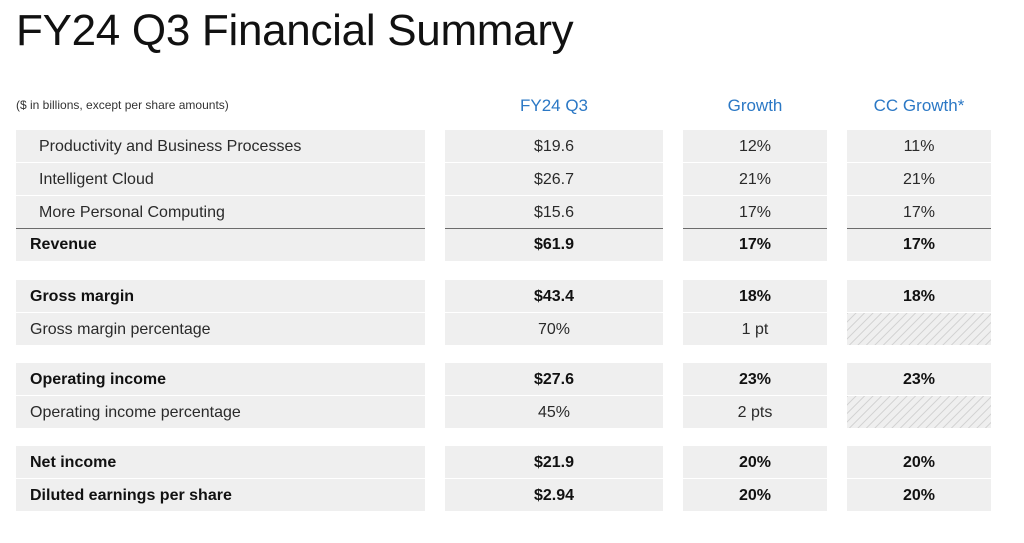 The image size is (1024, 543). I want to click on row-value: $27.6, so click(554, 379).